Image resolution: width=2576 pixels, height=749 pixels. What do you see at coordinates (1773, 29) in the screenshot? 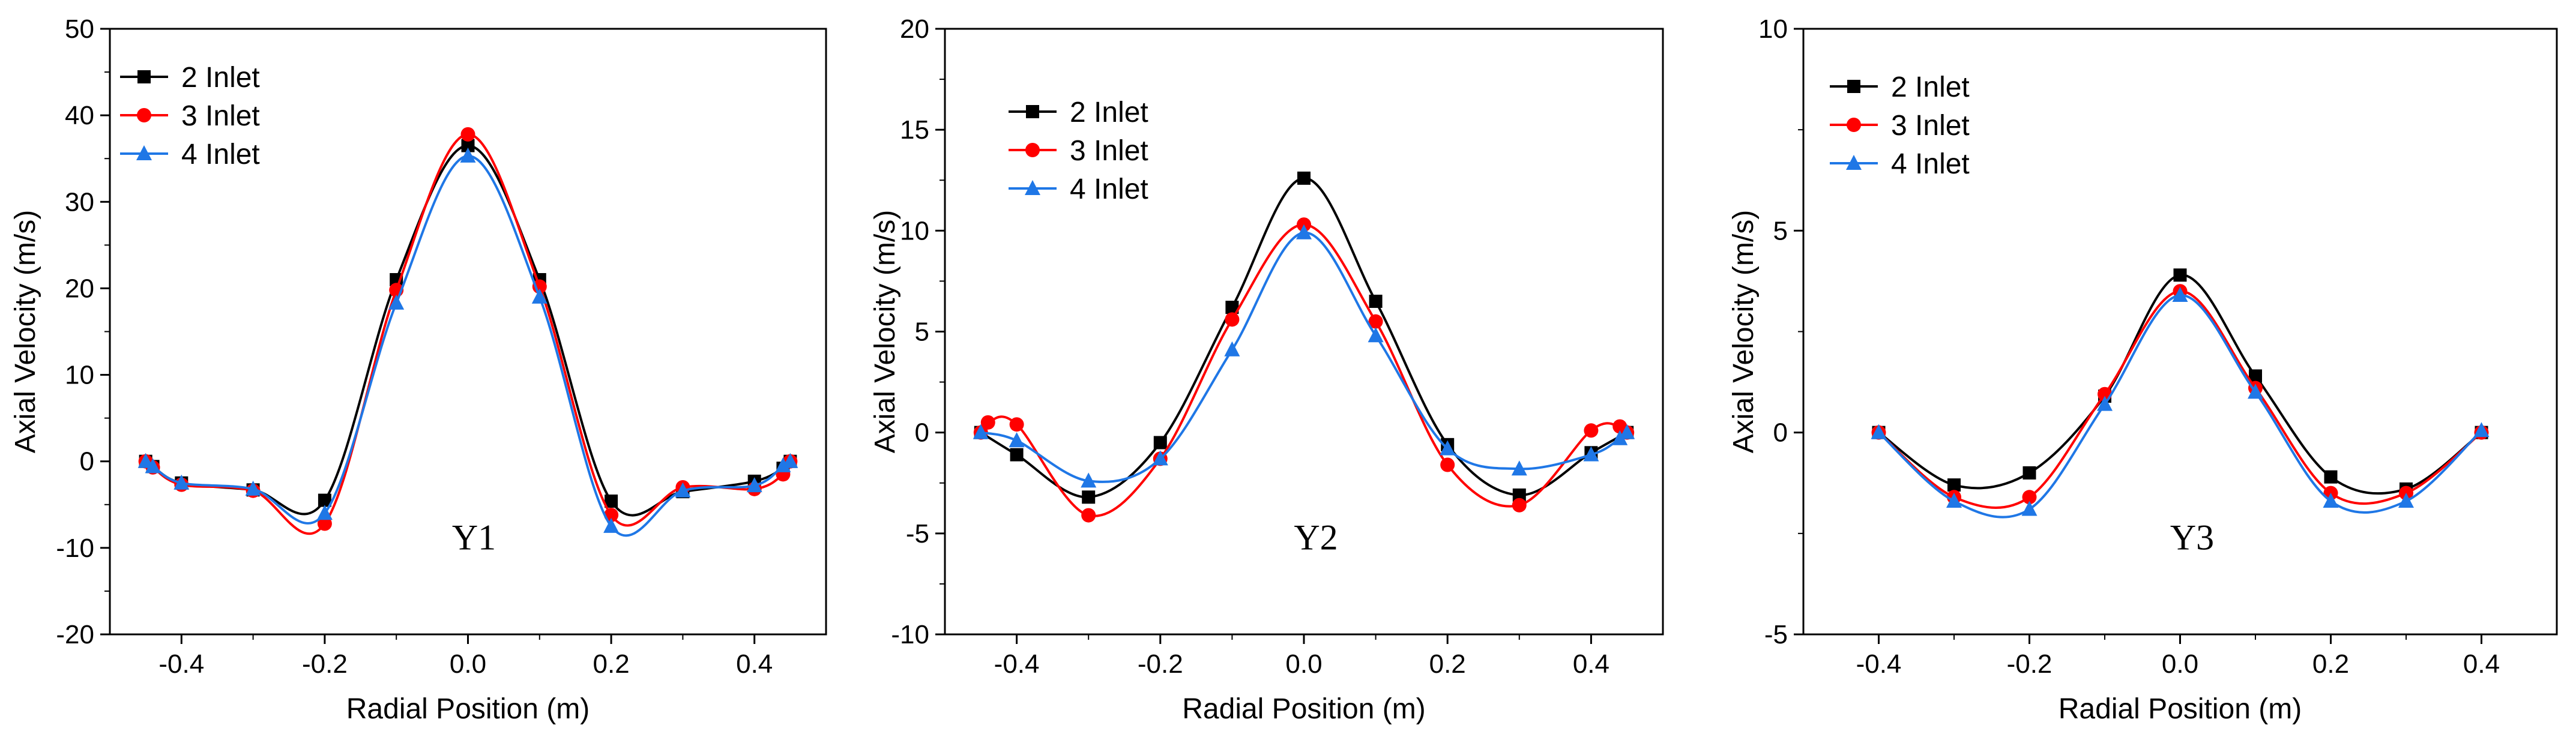
I see `y-tick-label: 10` at bounding box center [1773, 29].